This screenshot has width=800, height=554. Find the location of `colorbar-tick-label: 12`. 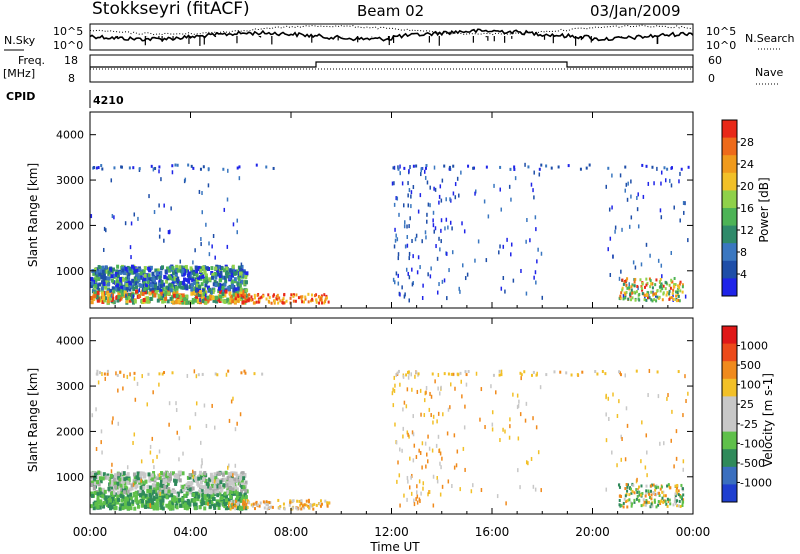

colorbar-tick-label: 12 is located at coordinates (747, 230).